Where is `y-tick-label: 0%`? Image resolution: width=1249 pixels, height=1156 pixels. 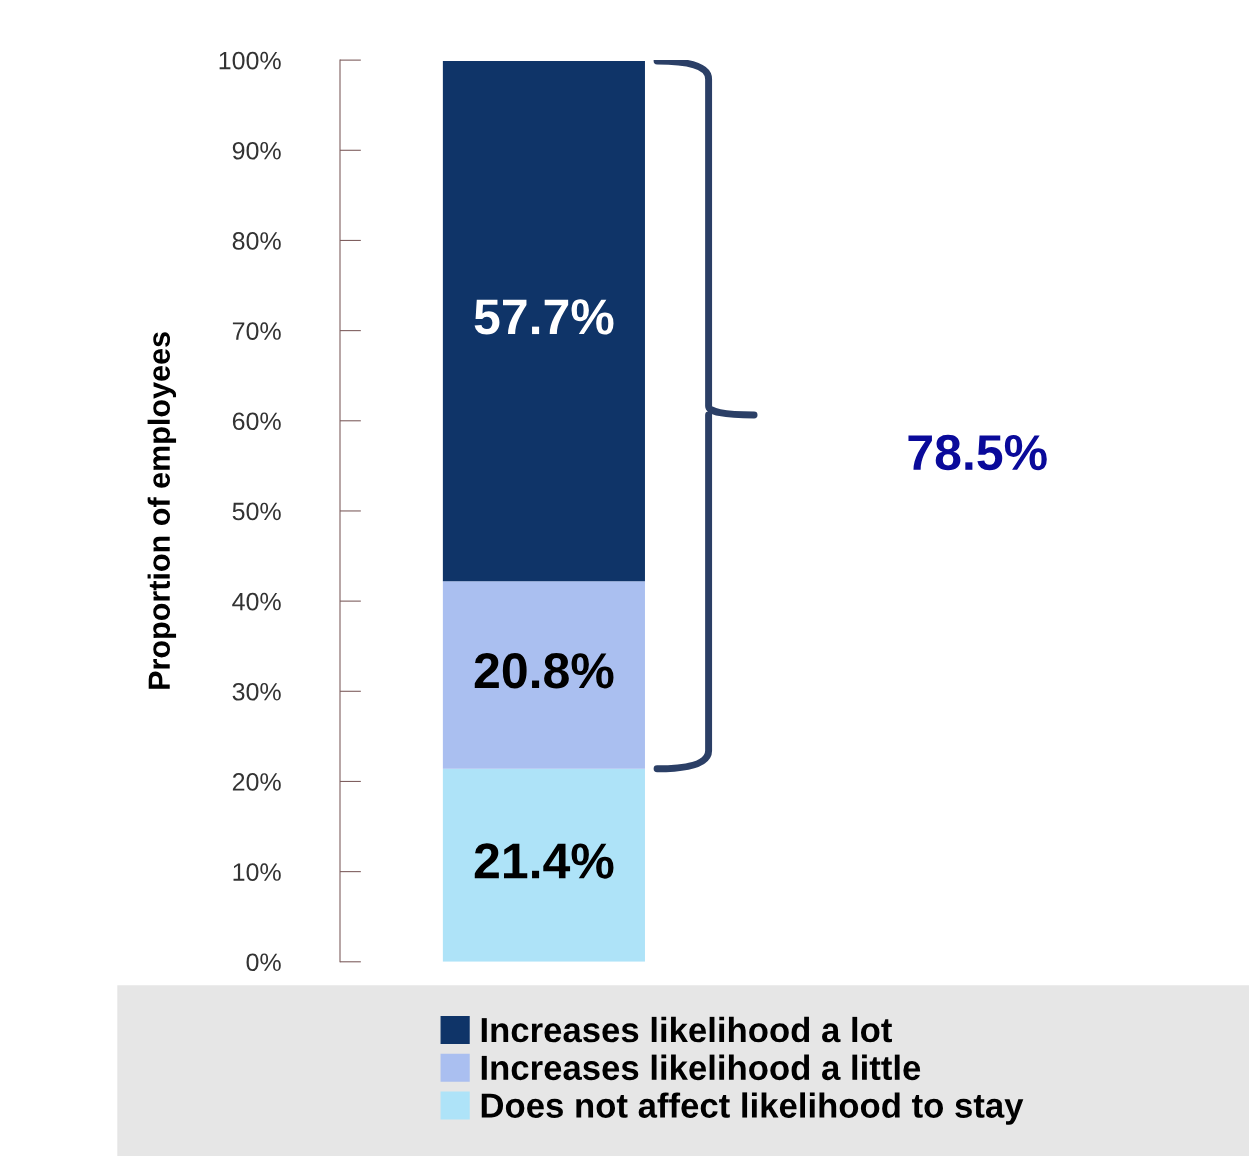
y-tick-label: 0% is located at coordinates (263, 962).